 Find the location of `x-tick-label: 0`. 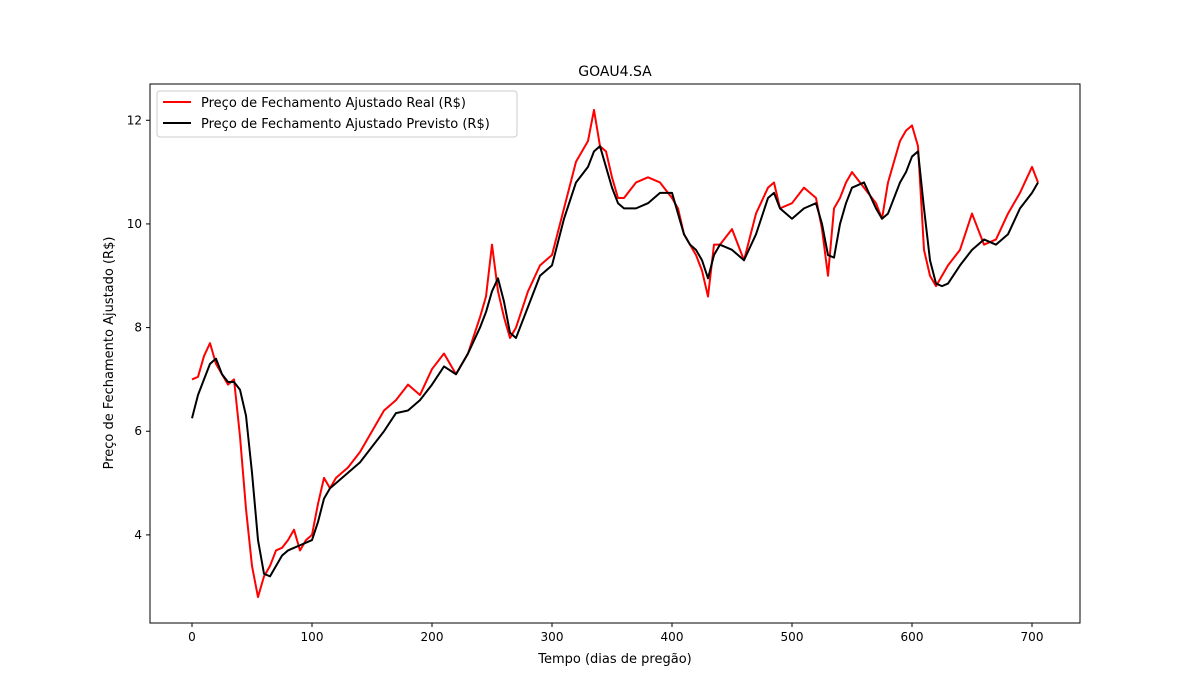

x-tick-label: 0 is located at coordinates (192, 637).